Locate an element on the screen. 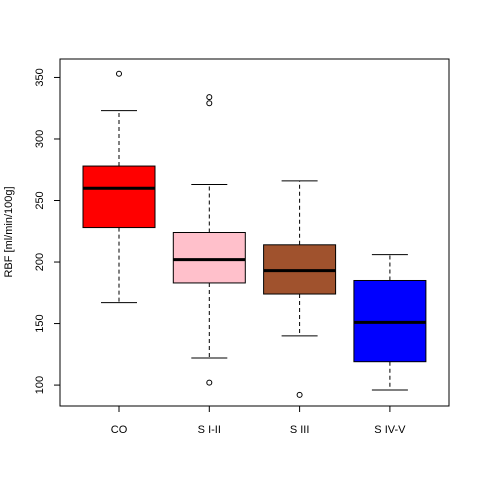  x-tick-label: S I-II is located at coordinates (209, 430).